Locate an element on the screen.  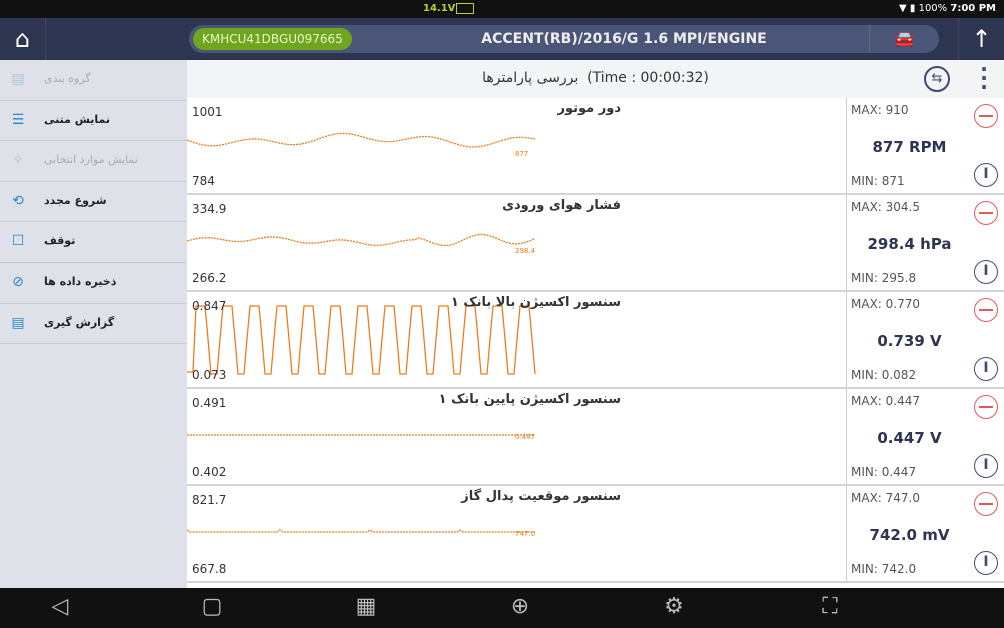
current-value: 298.4 hPa is located at coordinates (909, 244).